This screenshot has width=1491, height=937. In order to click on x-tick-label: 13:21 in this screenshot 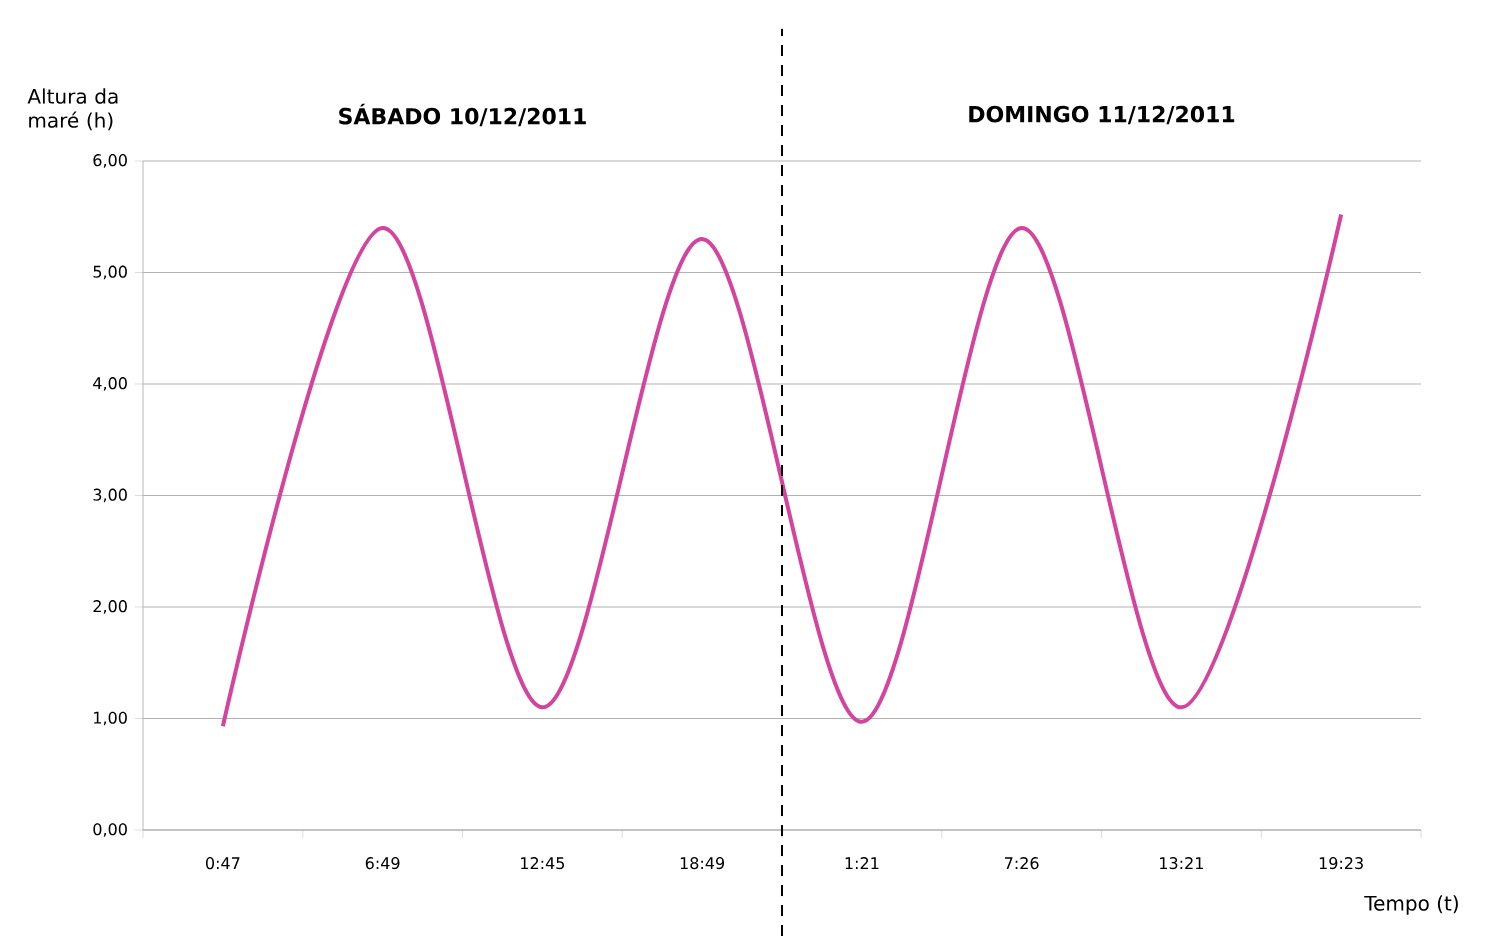, I will do `click(1181, 863)`.